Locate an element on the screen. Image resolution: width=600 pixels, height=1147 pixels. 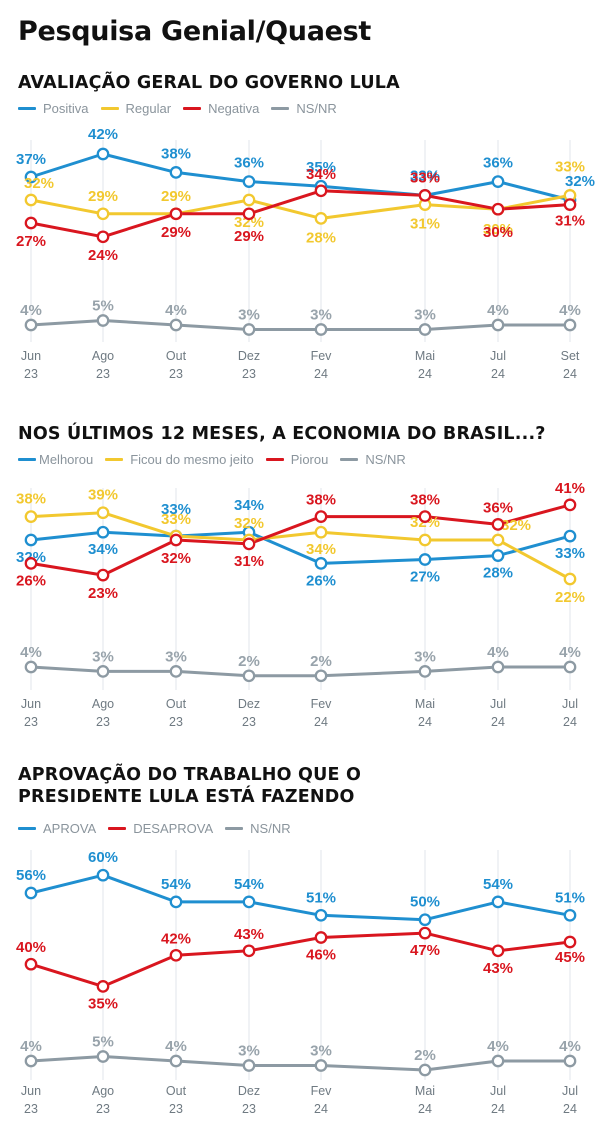
series-line-aprova is located at coordinates (300, 897).